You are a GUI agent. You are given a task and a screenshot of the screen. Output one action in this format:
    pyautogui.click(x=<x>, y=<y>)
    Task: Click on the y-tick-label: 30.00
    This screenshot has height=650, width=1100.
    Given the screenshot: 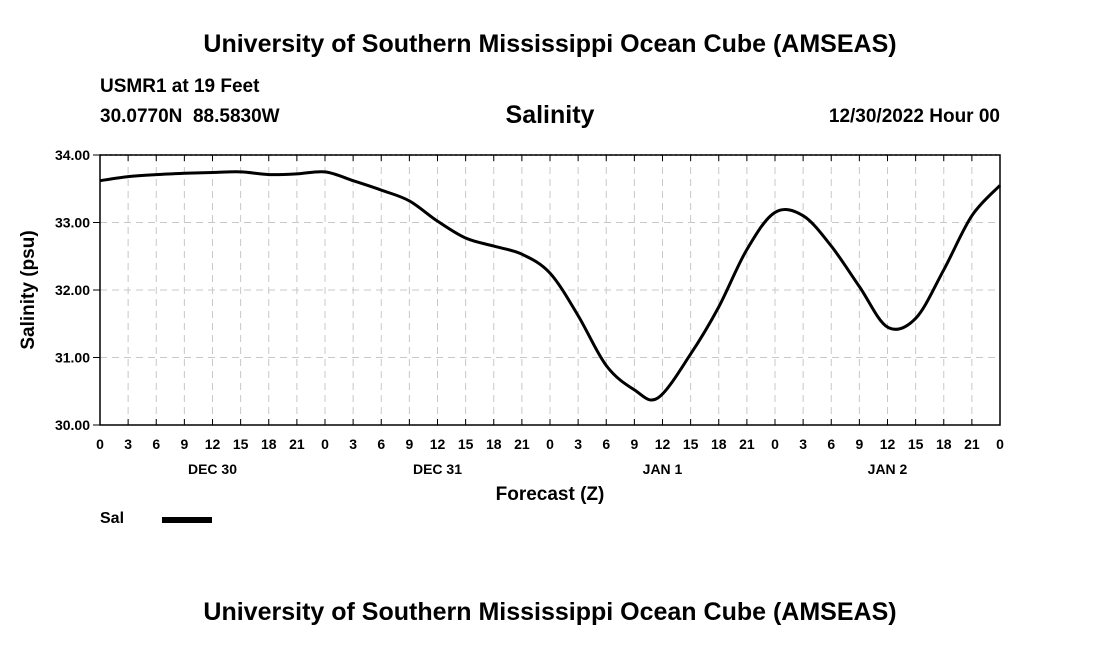 What is the action you would take?
    pyautogui.click(x=72, y=425)
    